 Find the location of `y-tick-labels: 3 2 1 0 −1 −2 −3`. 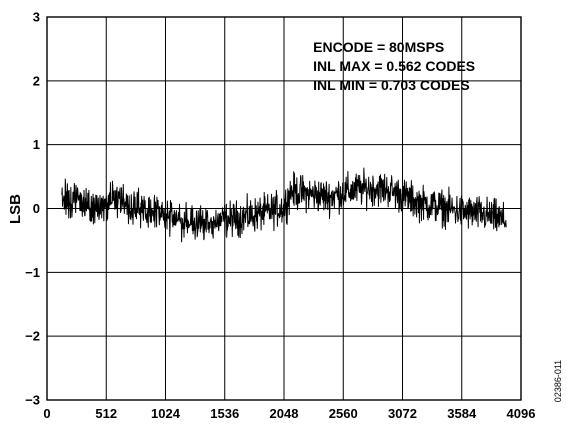

y-tick-labels: 3 2 1 0 −1 −2 −3 is located at coordinates (32, 209).